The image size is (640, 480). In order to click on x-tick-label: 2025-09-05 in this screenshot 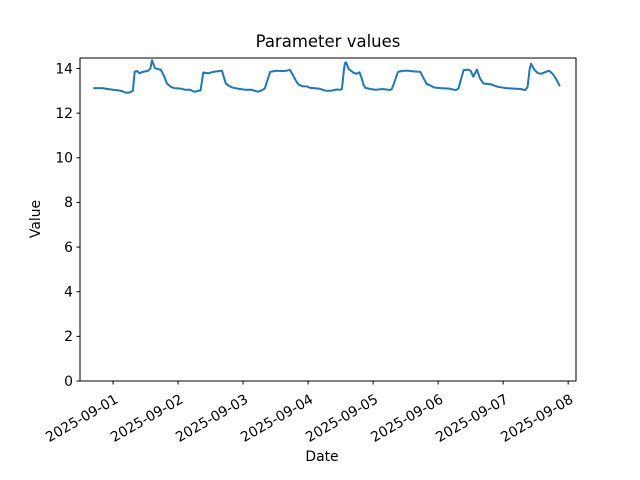, I will do `click(342, 419)`.